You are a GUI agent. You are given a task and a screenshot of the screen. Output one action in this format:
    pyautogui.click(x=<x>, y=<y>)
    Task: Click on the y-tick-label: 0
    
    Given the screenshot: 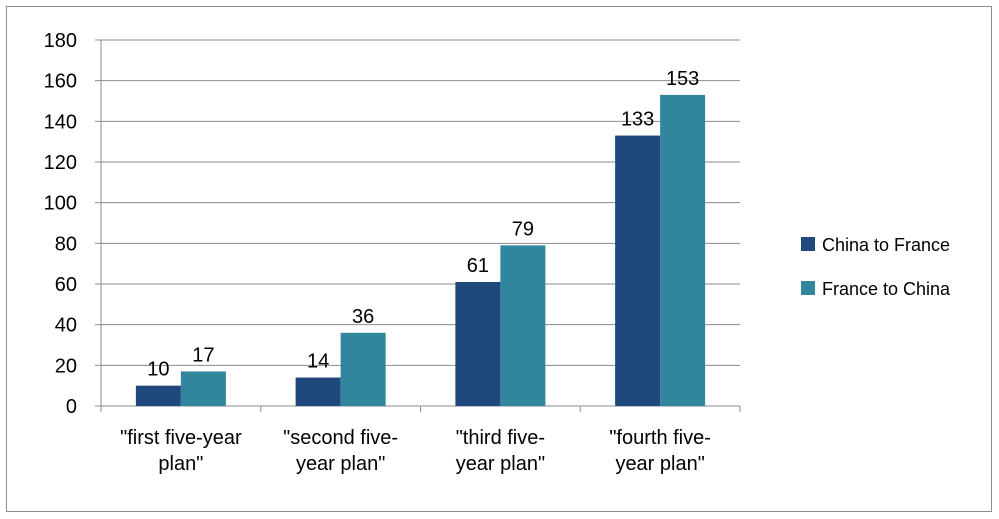 What is the action you would take?
    pyautogui.click(x=71, y=407)
    